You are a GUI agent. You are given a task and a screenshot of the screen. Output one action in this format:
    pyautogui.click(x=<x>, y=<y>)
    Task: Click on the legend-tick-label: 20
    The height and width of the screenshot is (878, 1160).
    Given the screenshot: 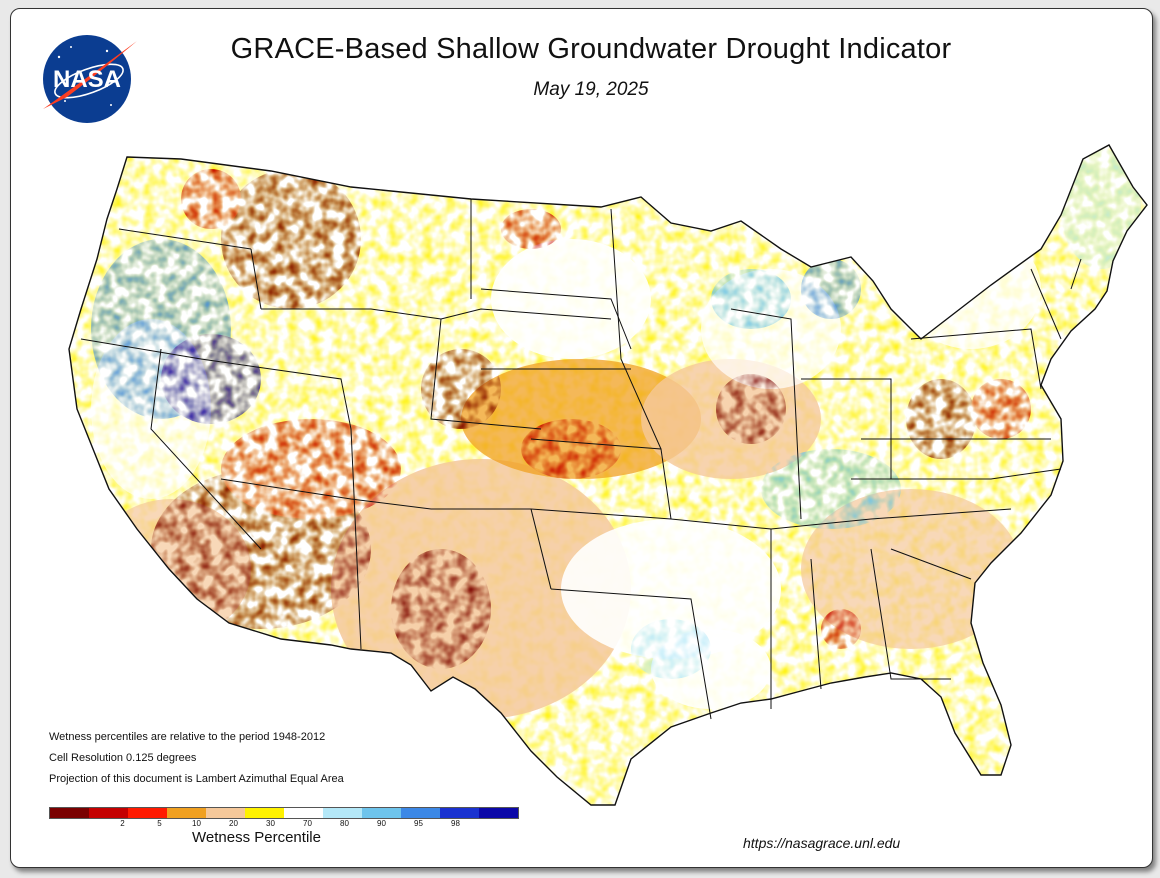 What is the action you would take?
    pyautogui.click(x=233, y=823)
    